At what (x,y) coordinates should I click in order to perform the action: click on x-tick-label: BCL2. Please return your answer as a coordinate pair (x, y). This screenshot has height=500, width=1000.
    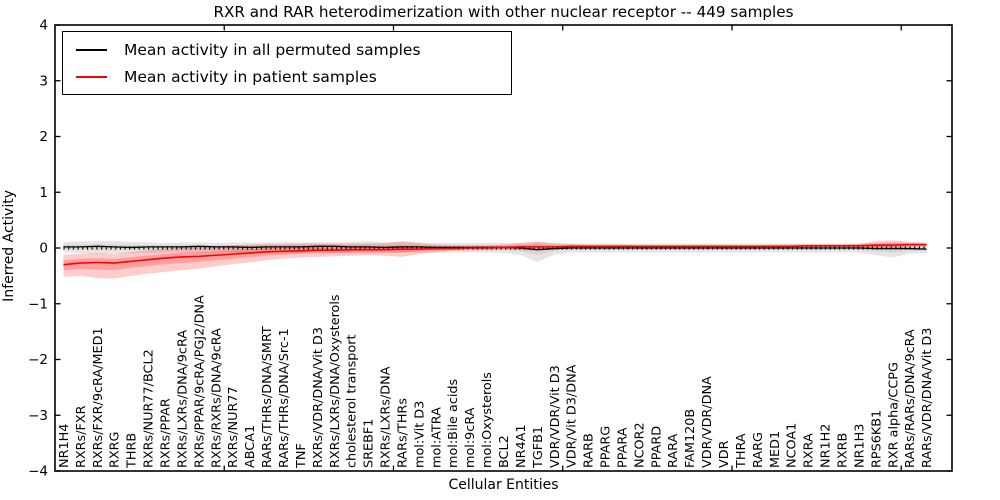
    Looking at the image, I should click on (504, 451).